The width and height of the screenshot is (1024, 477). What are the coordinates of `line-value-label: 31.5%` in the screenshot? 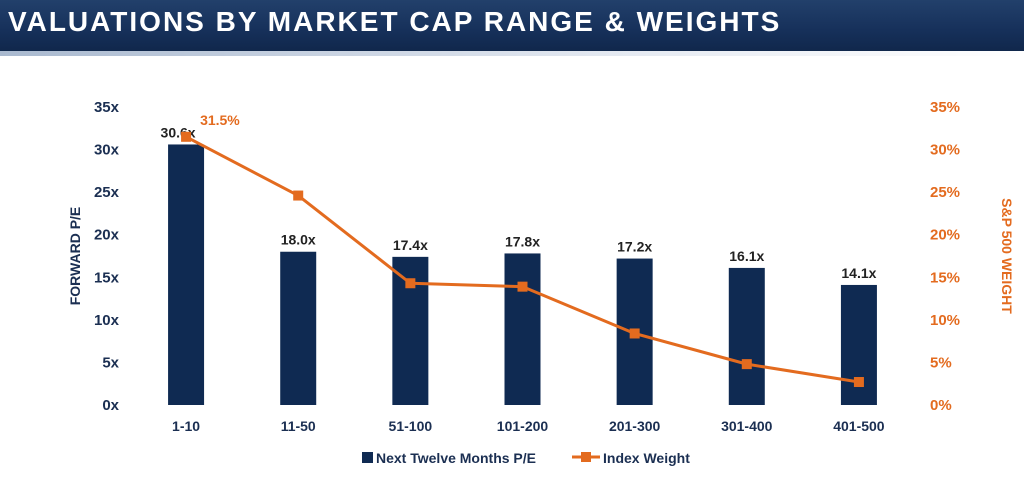 It's located at (220, 120).